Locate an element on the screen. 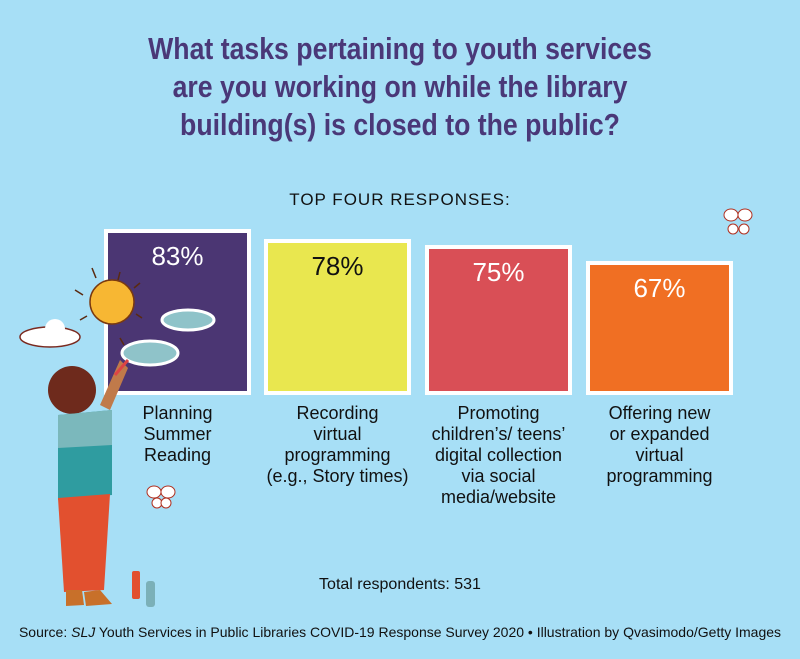 This screenshot has width=800, height=659. child-icon is located at coordinates (89, 482).